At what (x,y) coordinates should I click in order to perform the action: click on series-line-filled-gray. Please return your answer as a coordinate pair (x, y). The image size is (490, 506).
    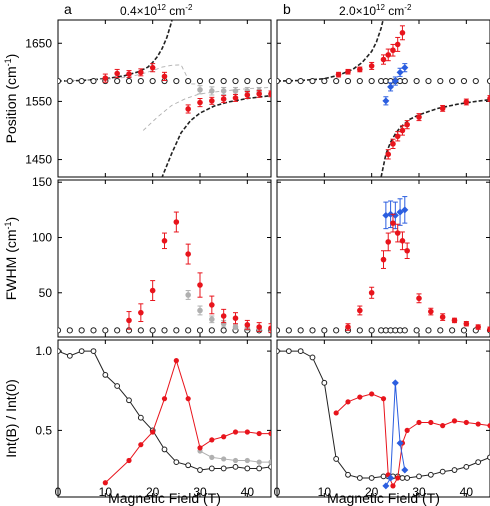
    Looking at the image, I should click on (234, 456).